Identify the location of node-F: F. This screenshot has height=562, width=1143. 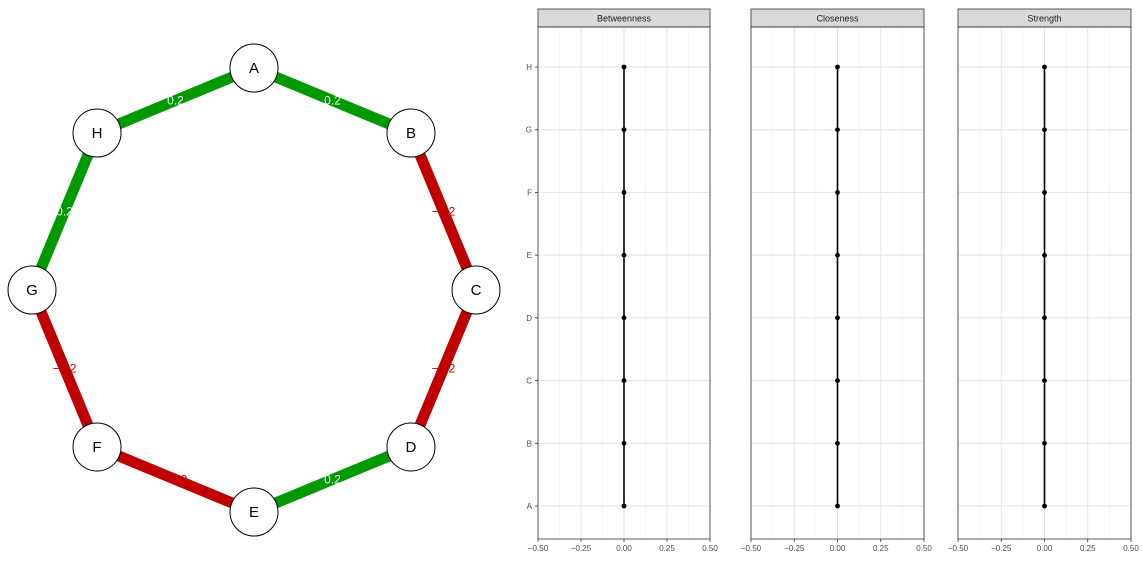
(97, 447).